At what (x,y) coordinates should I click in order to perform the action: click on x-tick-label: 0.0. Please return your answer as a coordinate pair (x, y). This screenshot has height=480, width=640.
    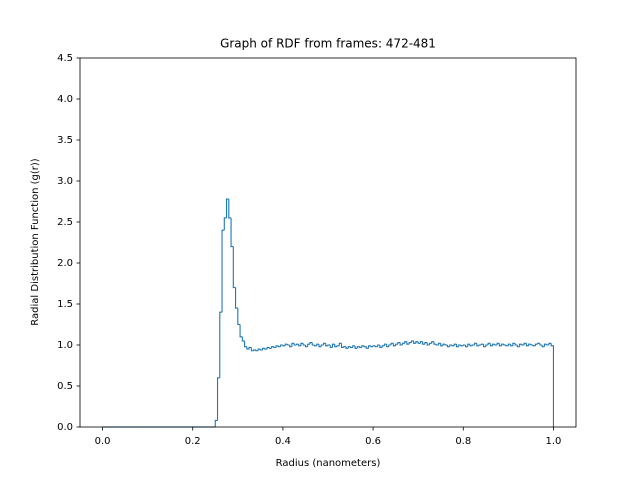
    Looking at the image, I should click on (103, 441).